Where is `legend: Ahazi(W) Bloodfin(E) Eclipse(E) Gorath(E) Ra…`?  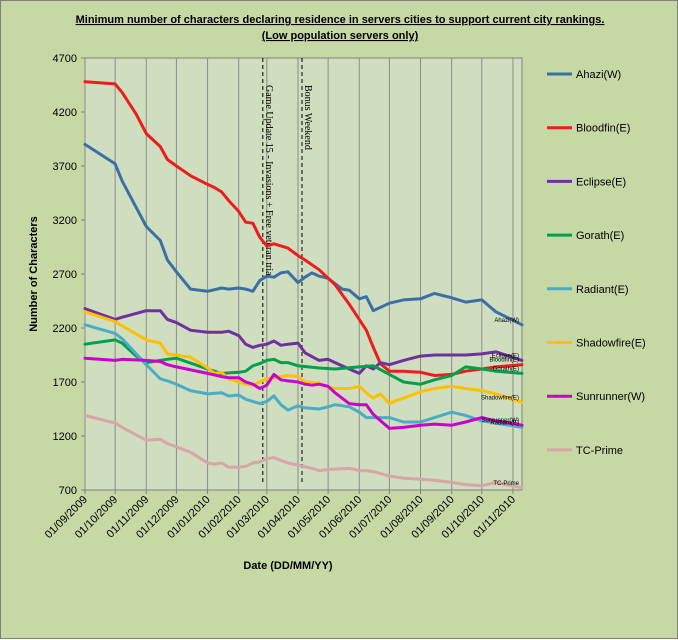 legend: Ahazi(W) Bloodfin(E) Eclipse(E) Gorath(E) Ra… is located at coordinates (596, 263).